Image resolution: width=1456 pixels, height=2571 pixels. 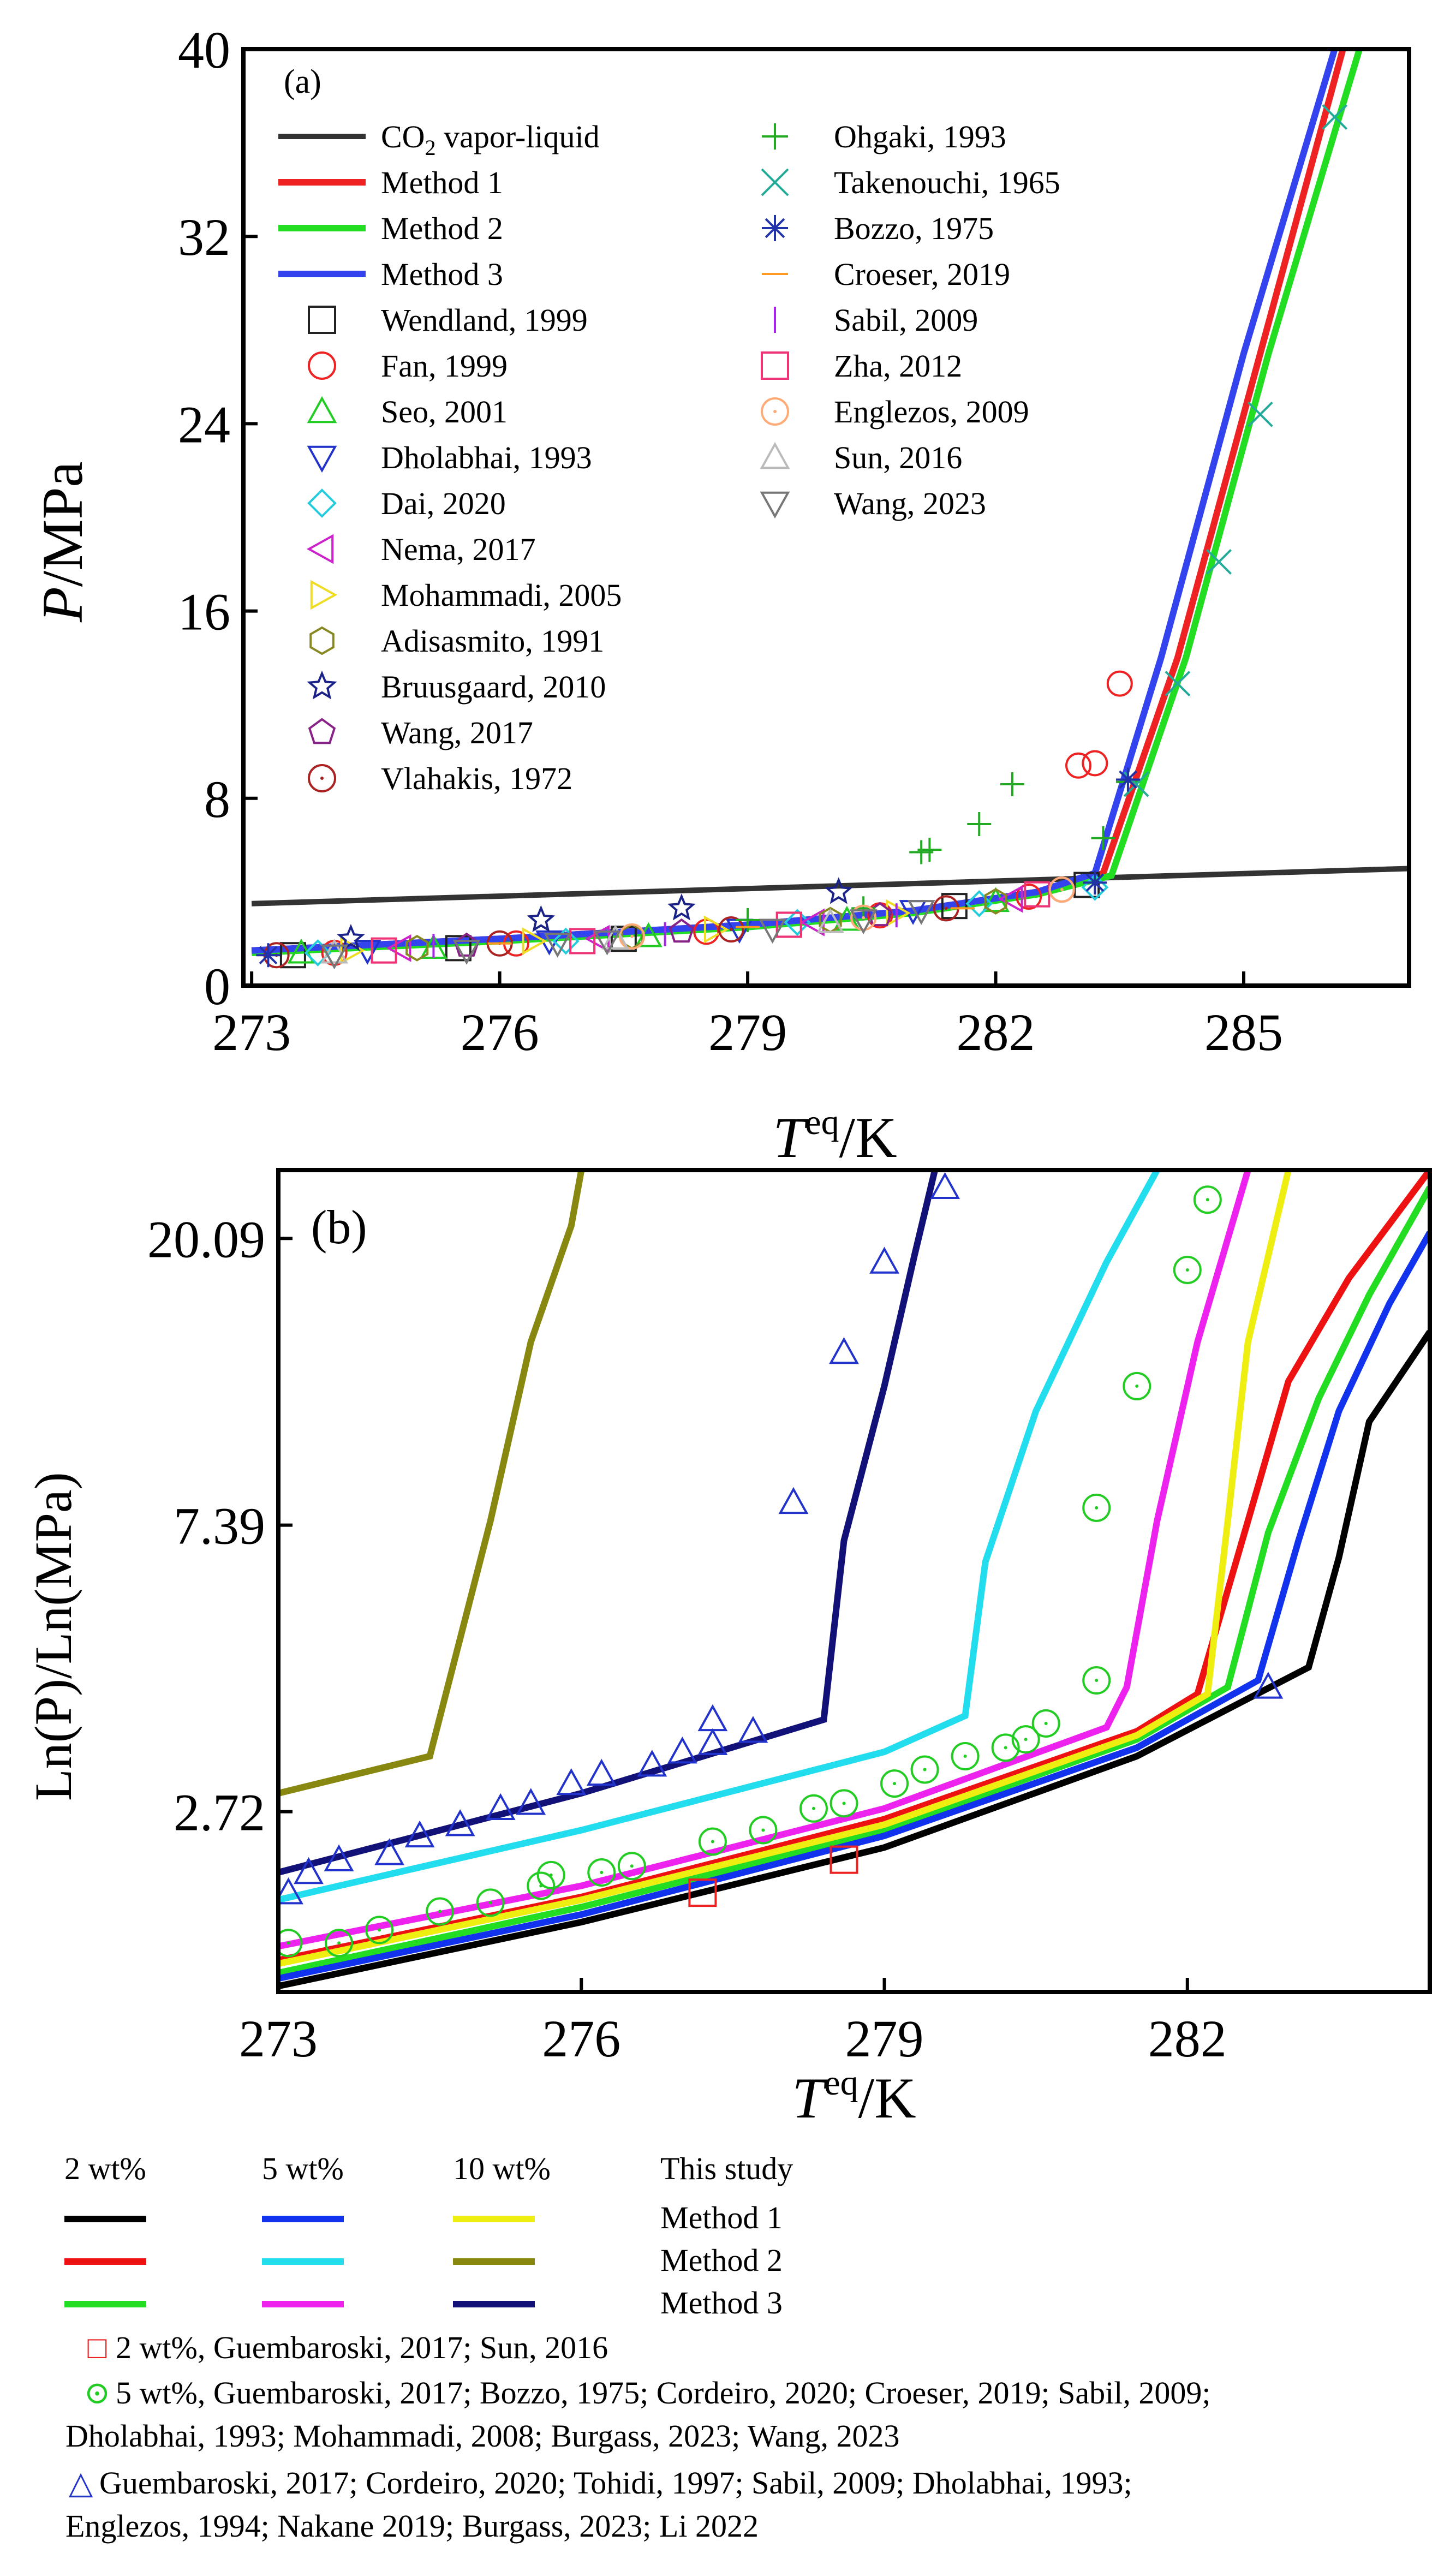 What do you see at coordinates (251, 1032) in the screenshot?
I see `x-tick-label: 273` at bounding box center [251, 1032].